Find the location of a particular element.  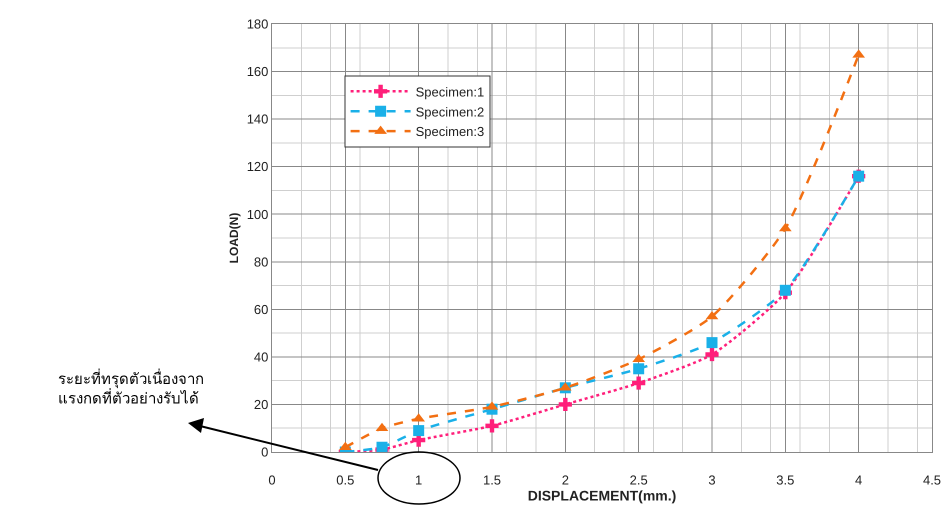

legend-label: Specimen:2 is located at coordinates (450, 112).